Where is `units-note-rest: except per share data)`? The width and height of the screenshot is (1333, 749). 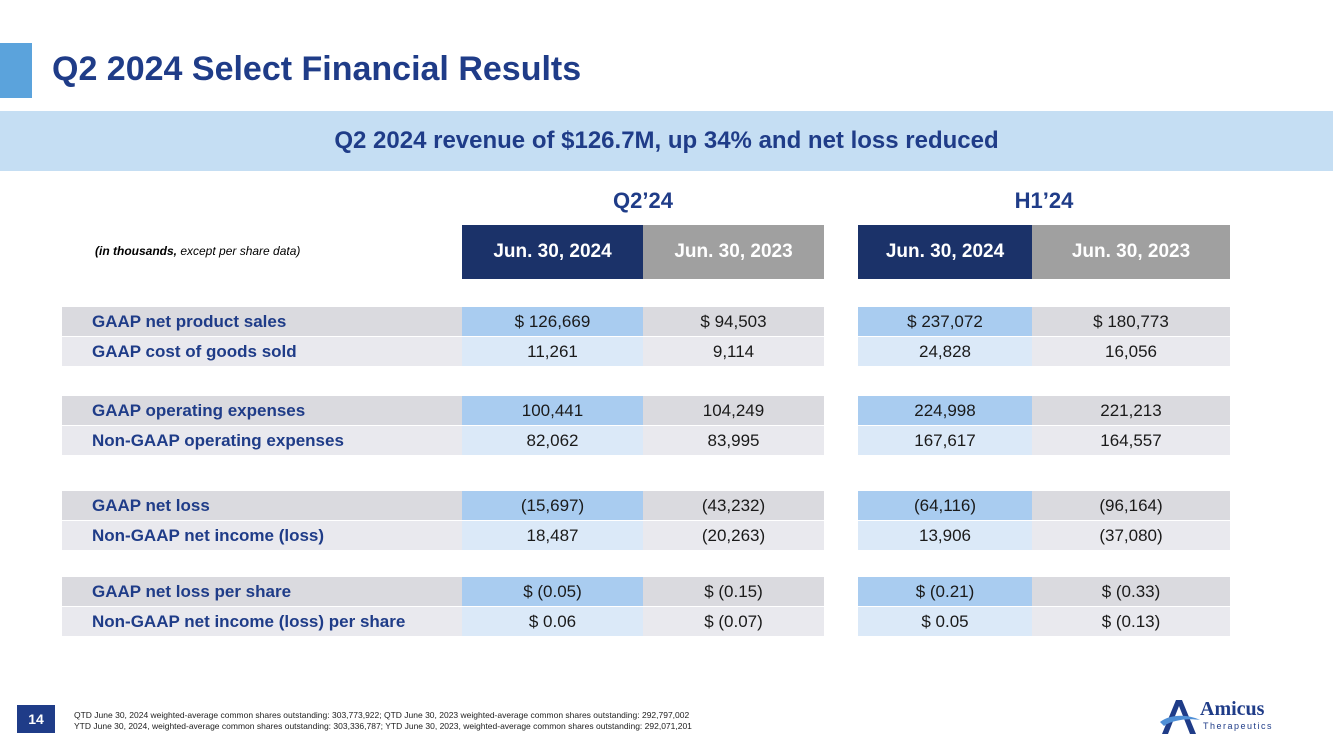 units-note-rest: except per share data) is located at coordinates (239, 251).